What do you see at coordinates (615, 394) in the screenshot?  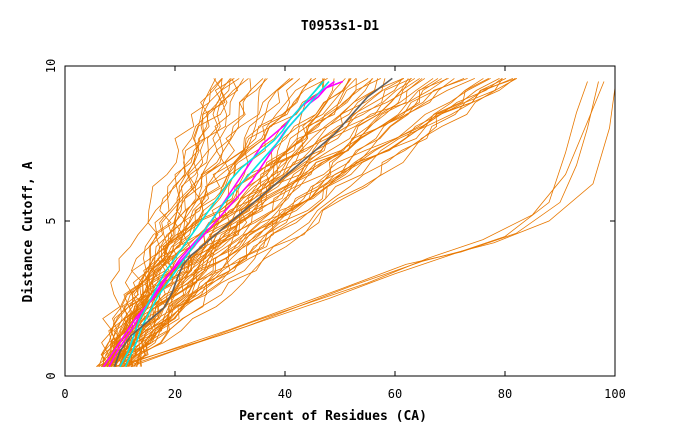 I see `x-tick-label: 100` at bounding box center [615, 394].